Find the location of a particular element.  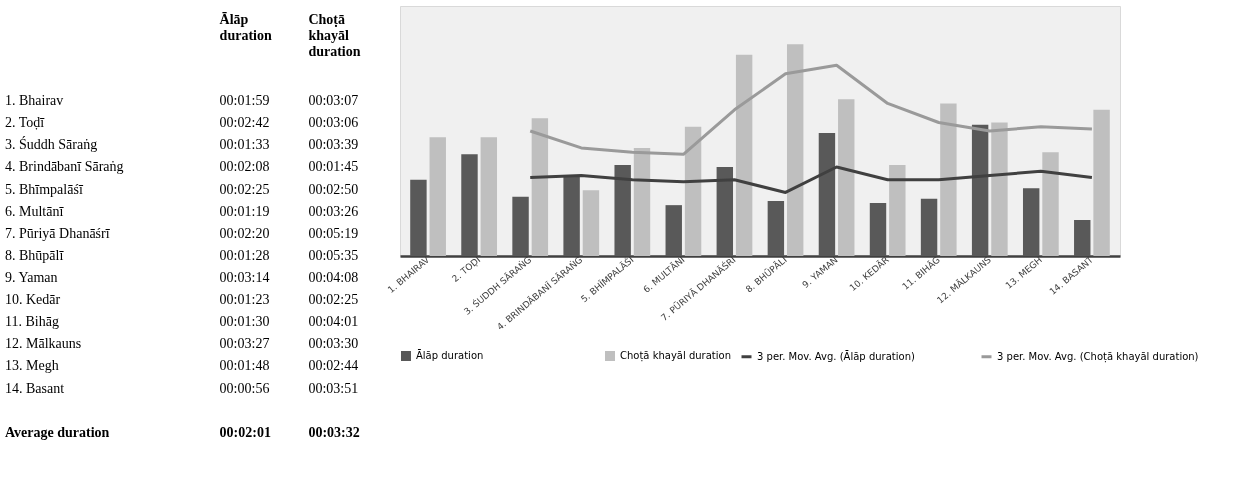

text: 9. Yaman is located at coordinates (31, 277).